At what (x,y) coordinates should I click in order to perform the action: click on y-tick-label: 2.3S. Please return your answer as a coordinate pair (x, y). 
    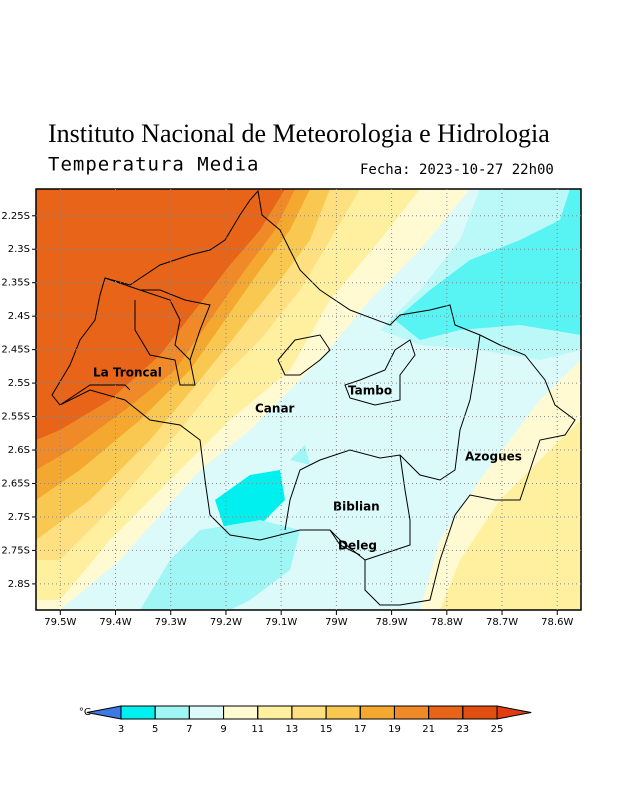
    Looking at the image, I should click on (19, 249).